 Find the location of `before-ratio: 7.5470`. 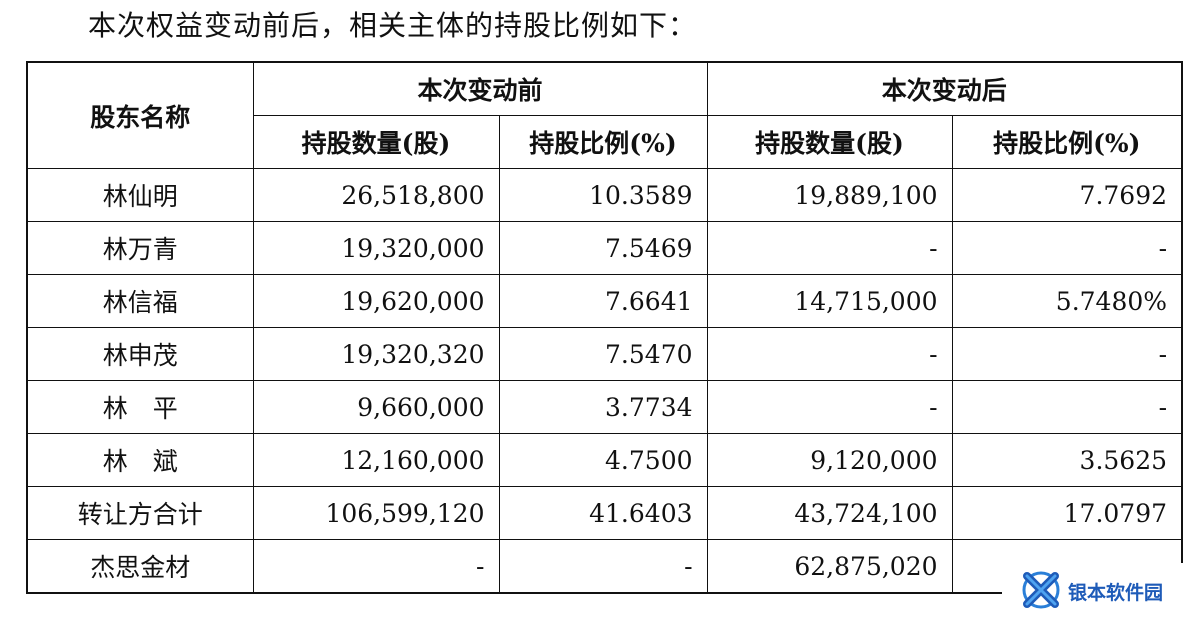

before-ratio: 7.5470 is located at coordinates (603, 354).